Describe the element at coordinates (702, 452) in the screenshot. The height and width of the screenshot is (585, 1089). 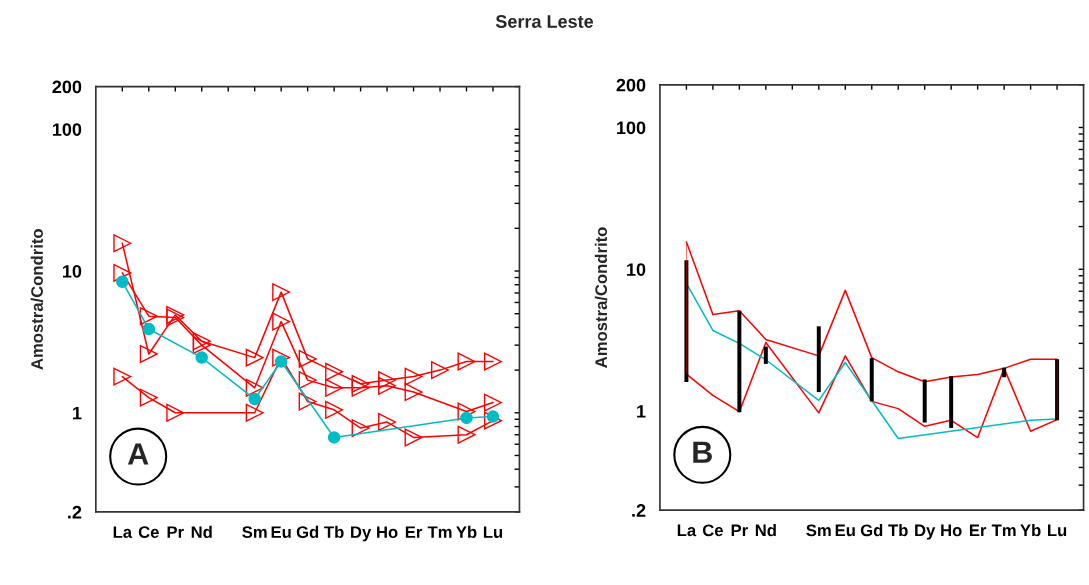
I see `annotation: B` at that location.